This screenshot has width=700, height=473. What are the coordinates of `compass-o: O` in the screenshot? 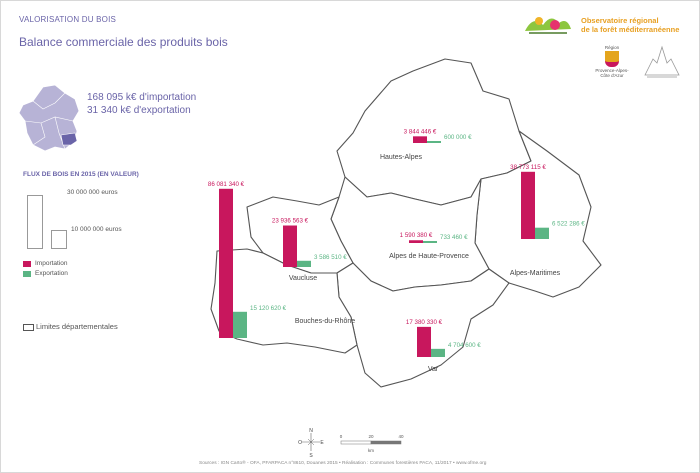 It's located at (300, 443).